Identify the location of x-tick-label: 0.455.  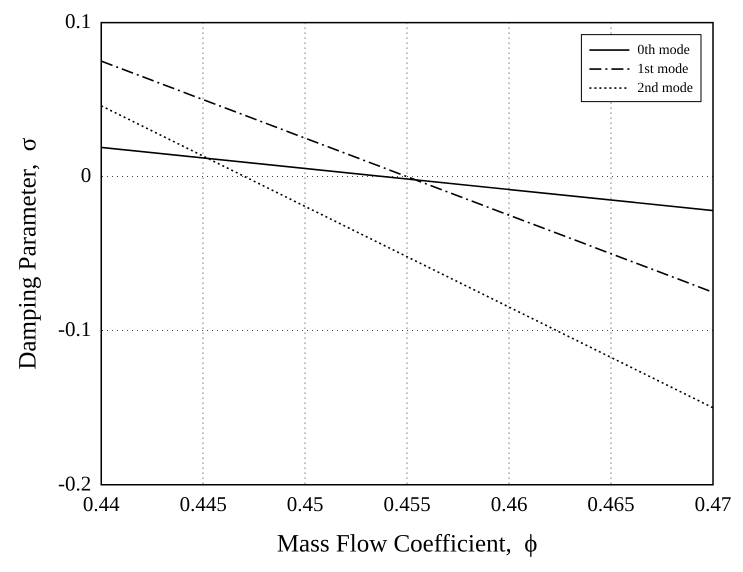
(407, 504).